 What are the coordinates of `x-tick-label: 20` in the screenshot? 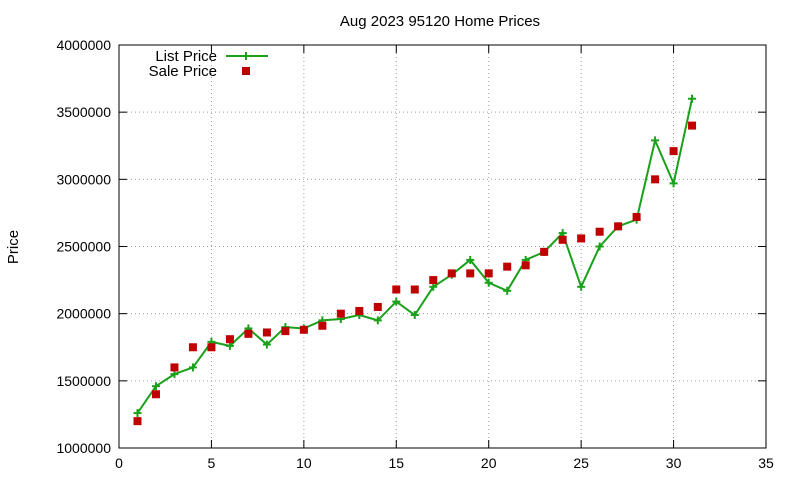 It's located at (489, 463).